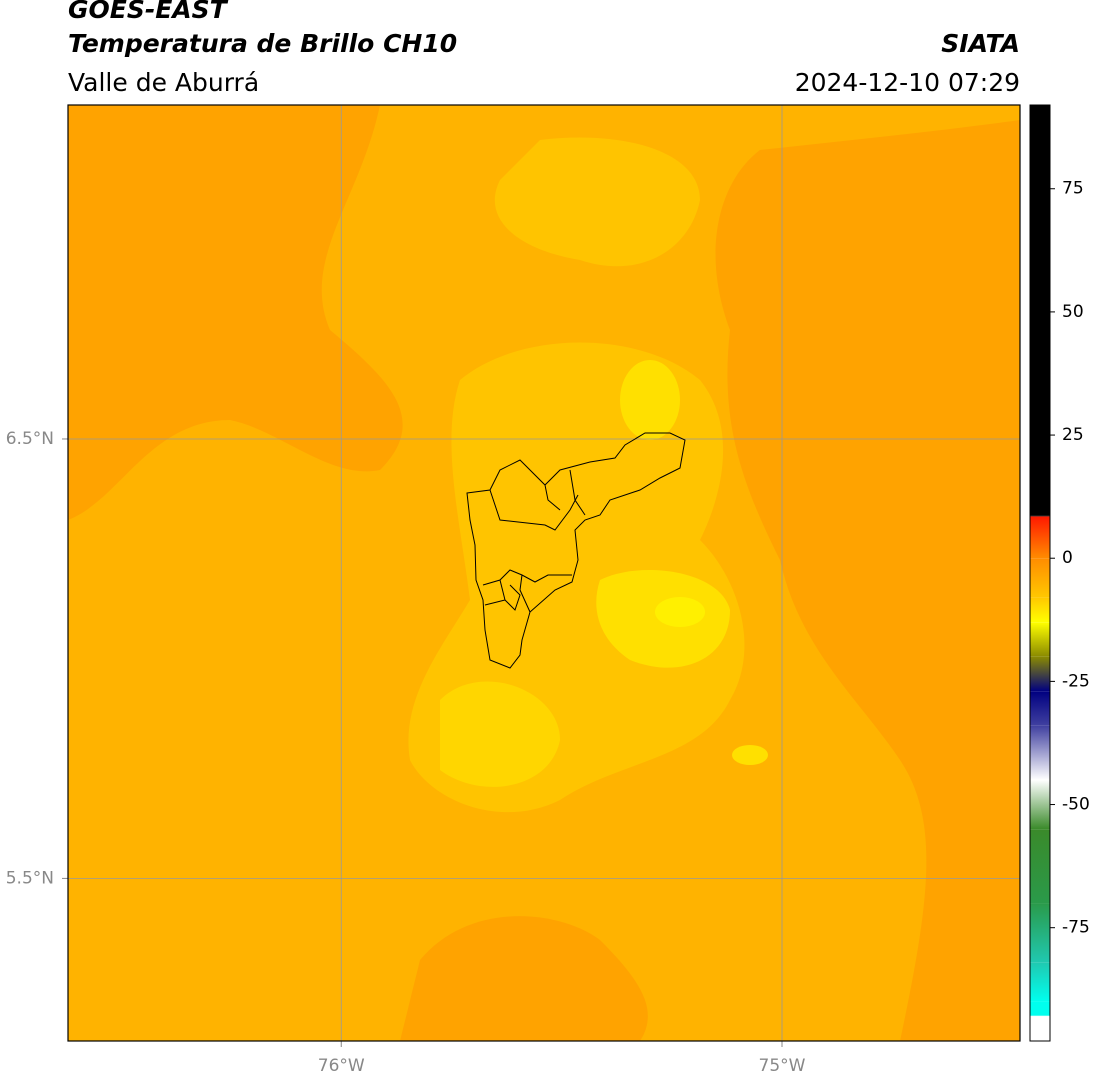 The image size is (1094, 1078). I want to click on colorbar-tick-label: 50, so click(1073, 312).